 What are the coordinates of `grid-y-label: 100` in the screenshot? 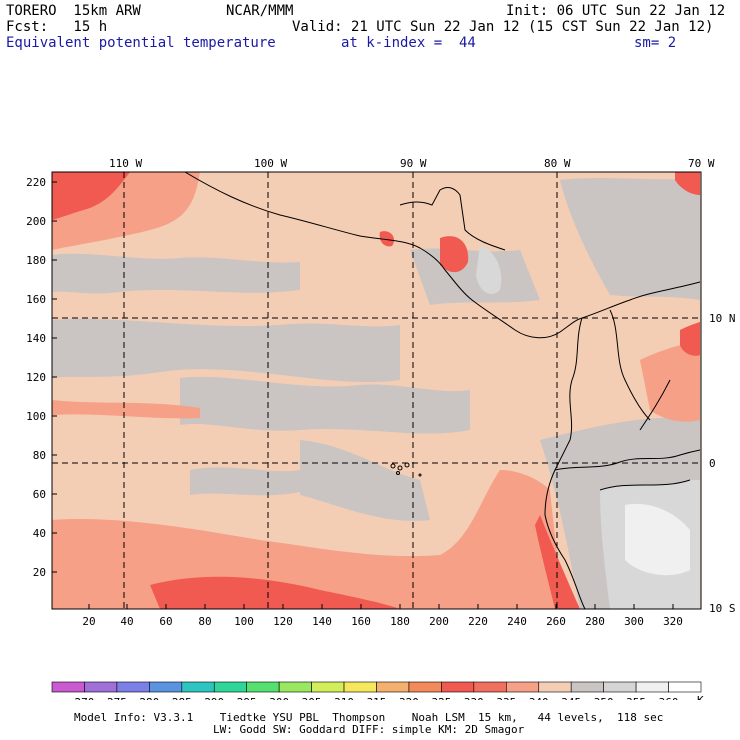 It's located at (36, 416).